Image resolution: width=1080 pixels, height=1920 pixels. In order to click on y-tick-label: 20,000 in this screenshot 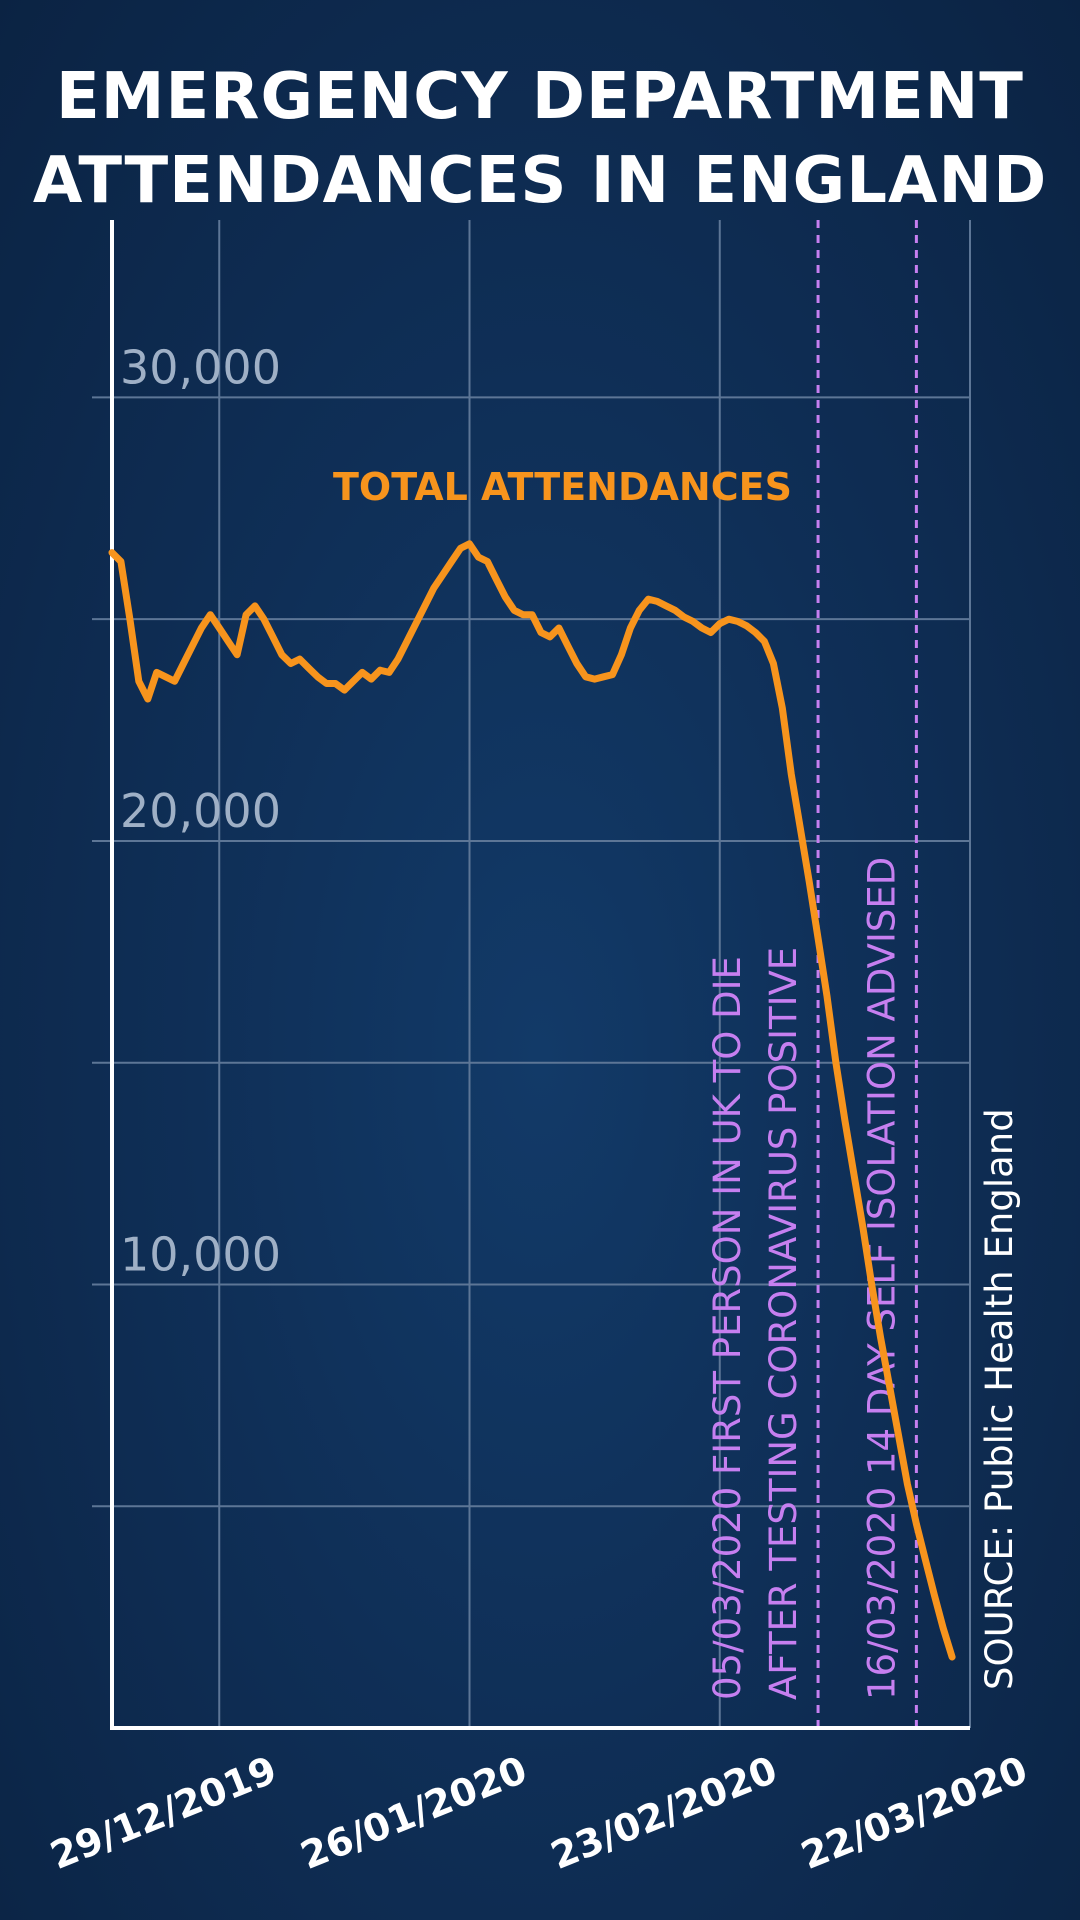, I will do `click(200, 811)`.